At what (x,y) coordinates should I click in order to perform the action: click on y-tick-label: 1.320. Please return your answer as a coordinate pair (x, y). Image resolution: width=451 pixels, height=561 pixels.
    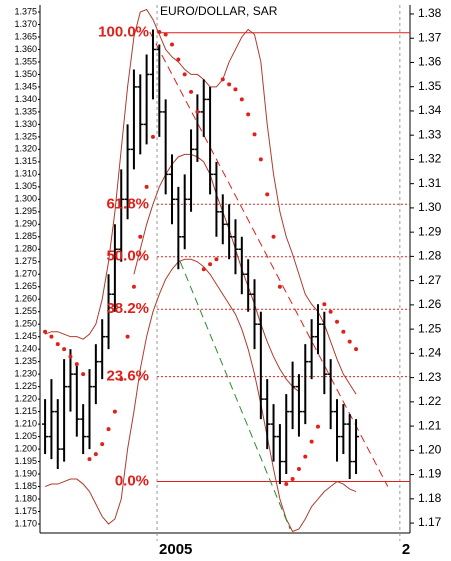
    Looking at the image, I should click on (25, 149).